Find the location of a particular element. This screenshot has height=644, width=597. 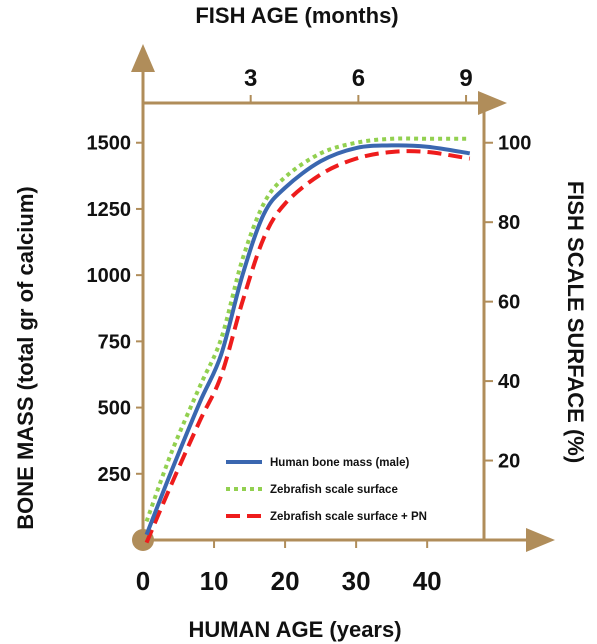

legend-label-0: Human bone mass (male) is located at coordinates (339, 463).